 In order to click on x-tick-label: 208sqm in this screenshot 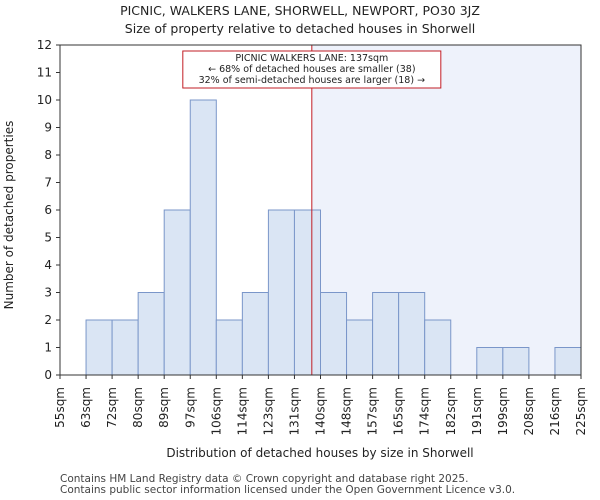, I will do `click(529, 411)`.